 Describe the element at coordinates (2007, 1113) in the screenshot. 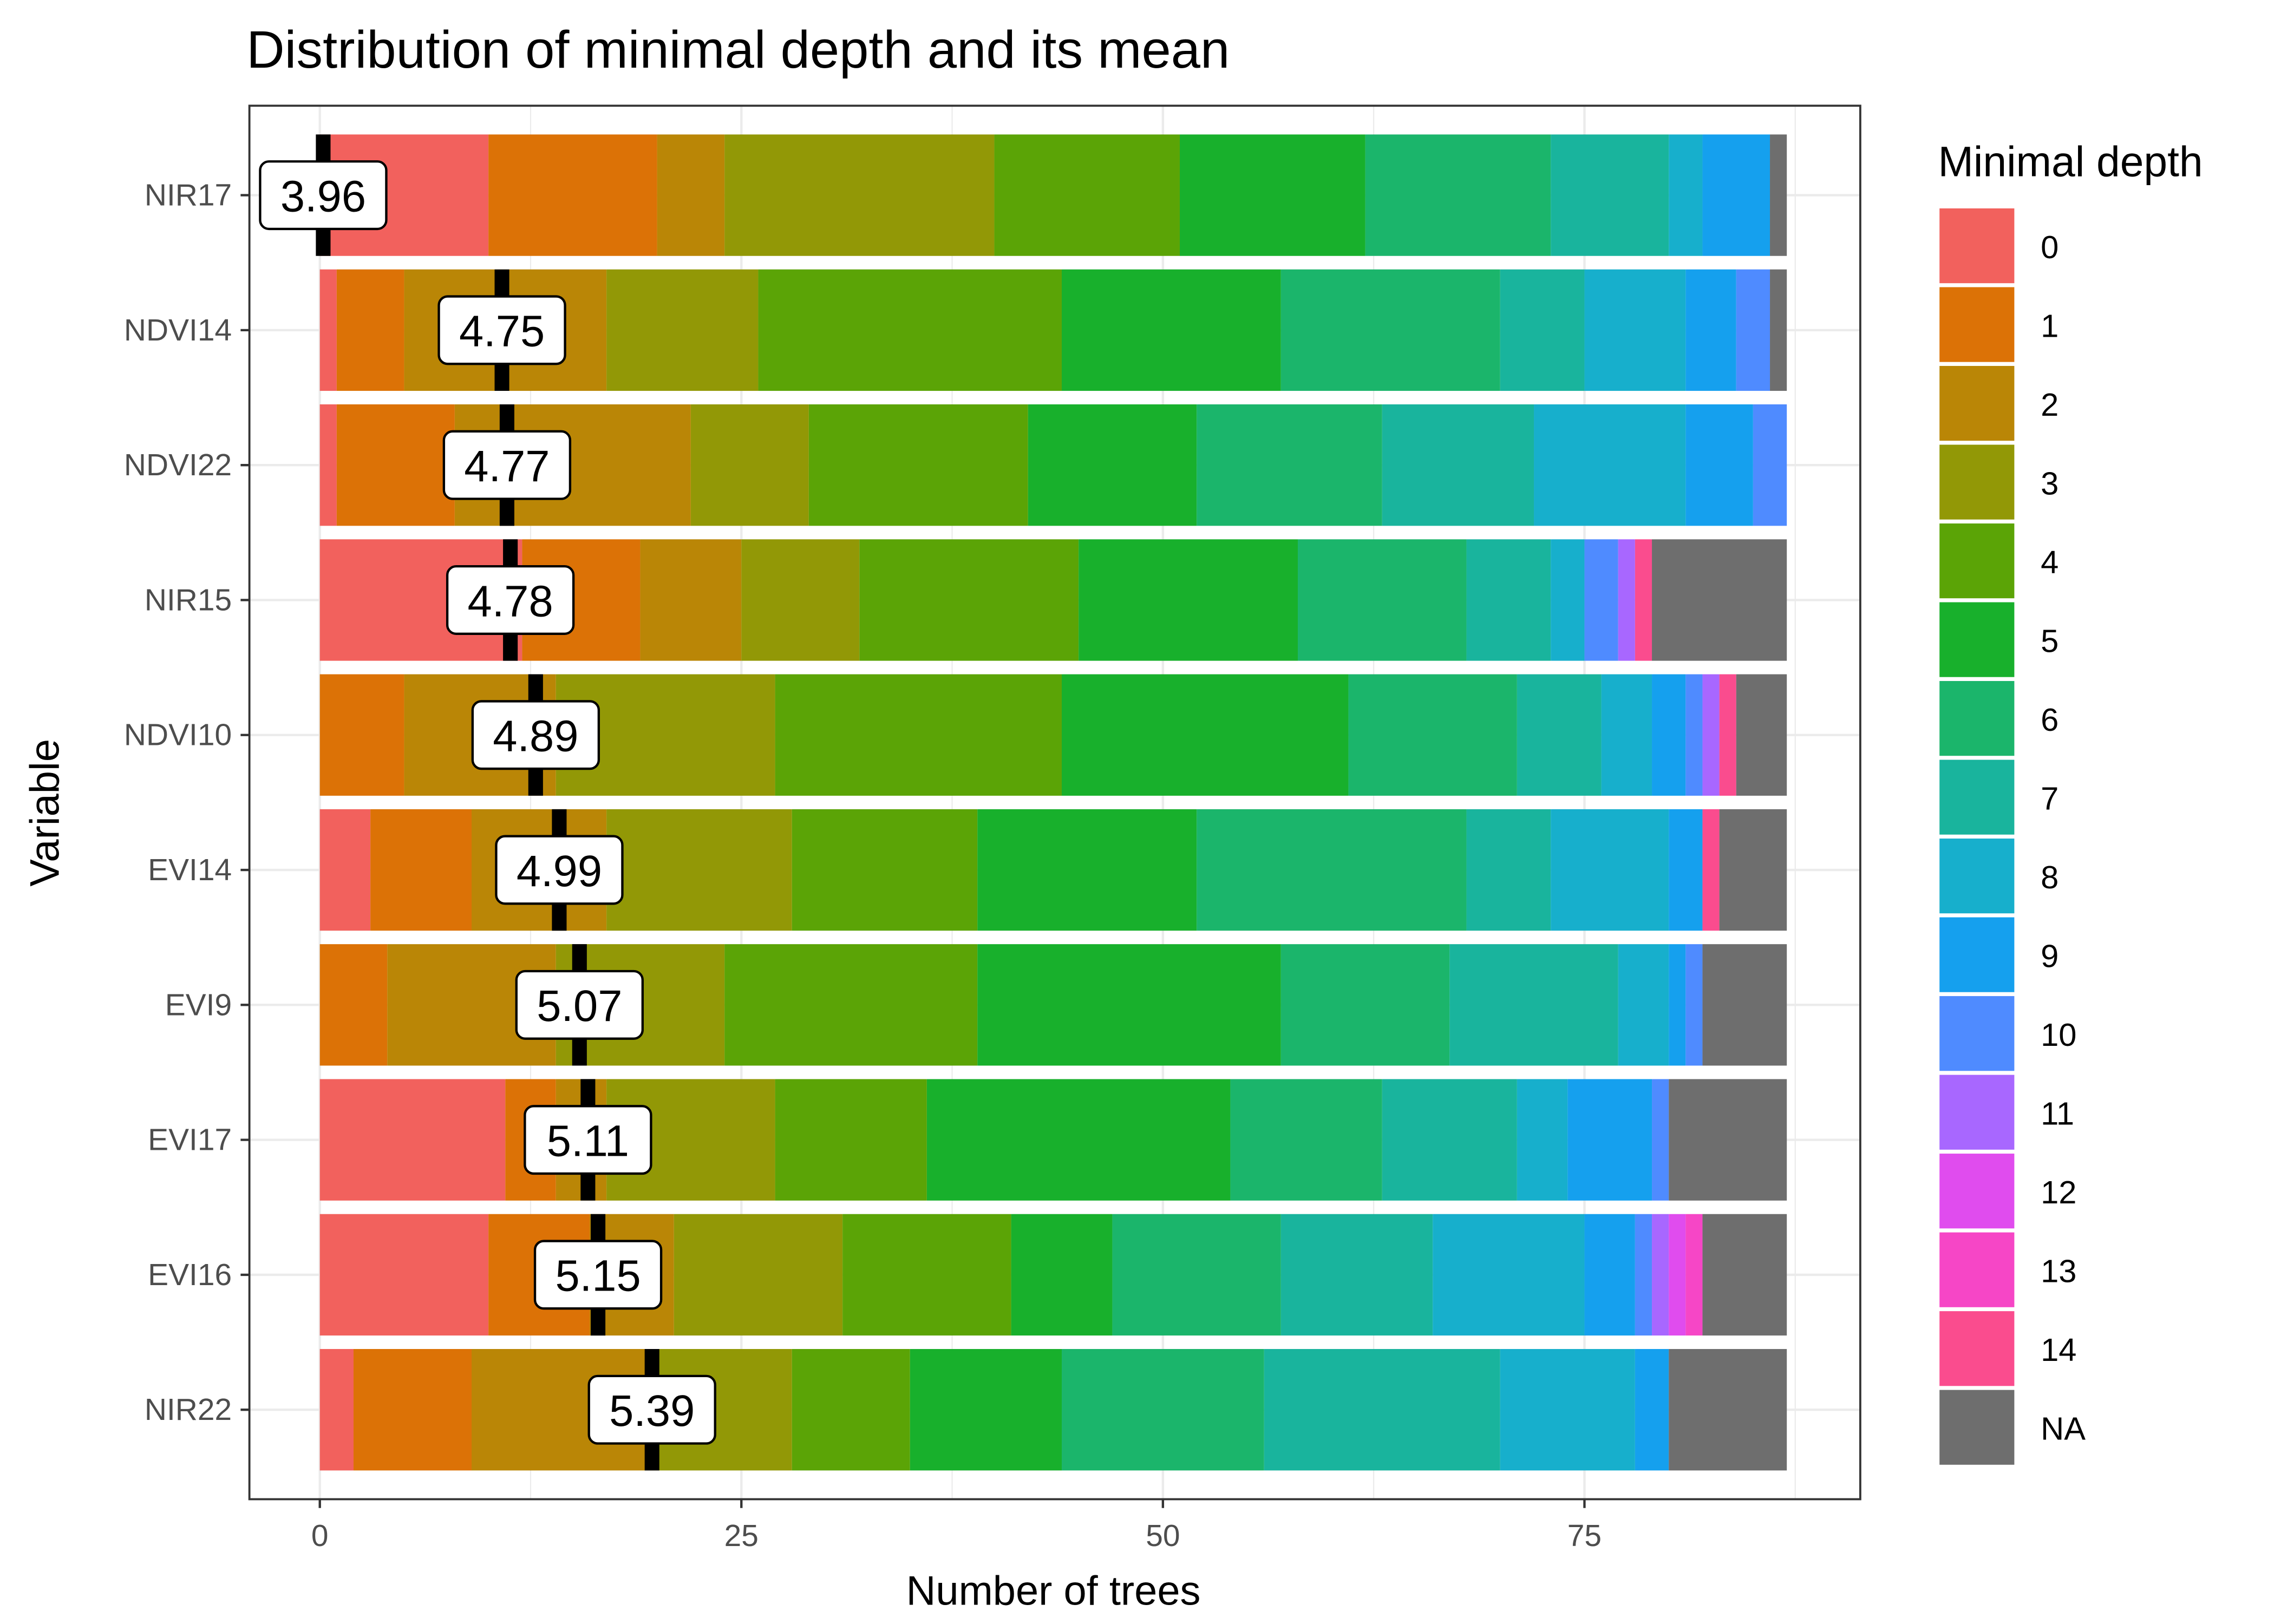

I see `legend-item-11: 11` at that location.